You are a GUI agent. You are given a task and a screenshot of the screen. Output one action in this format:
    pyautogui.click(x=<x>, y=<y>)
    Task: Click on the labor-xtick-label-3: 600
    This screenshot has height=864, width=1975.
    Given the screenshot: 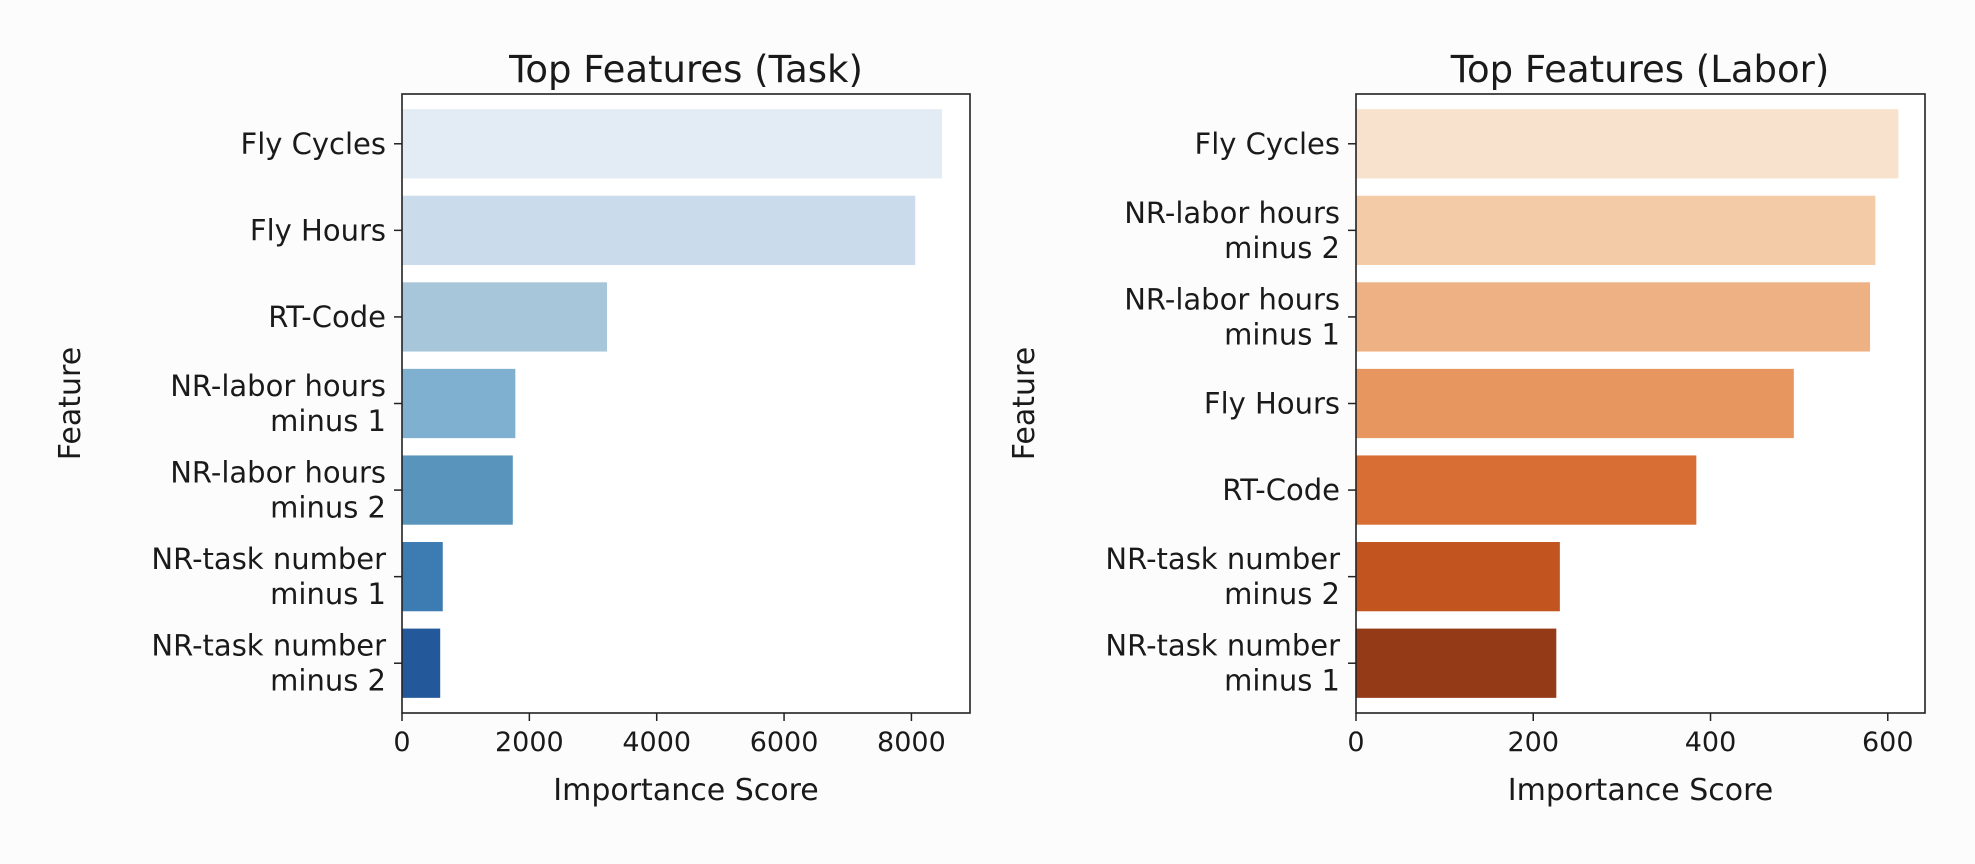 What is the action you would take?
    pyautogui.click(x=1888, y=742)
    